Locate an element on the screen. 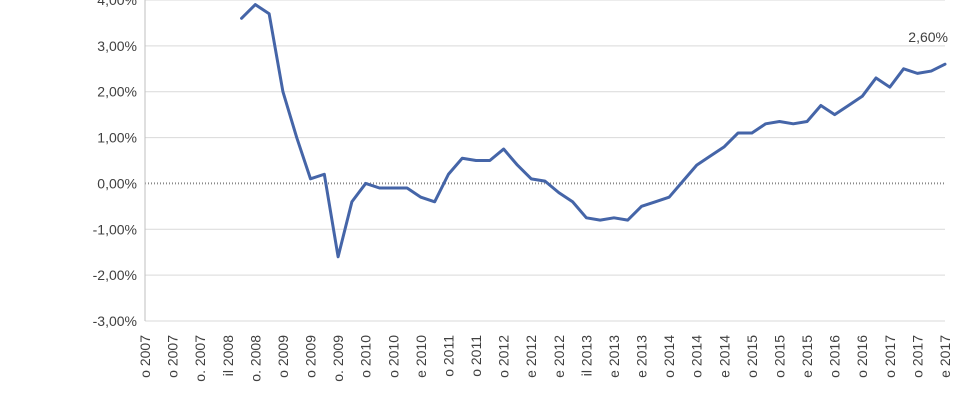 The image size is (960, 400). x-tick-label: o. 2007 is located at coordinates (200, 358).